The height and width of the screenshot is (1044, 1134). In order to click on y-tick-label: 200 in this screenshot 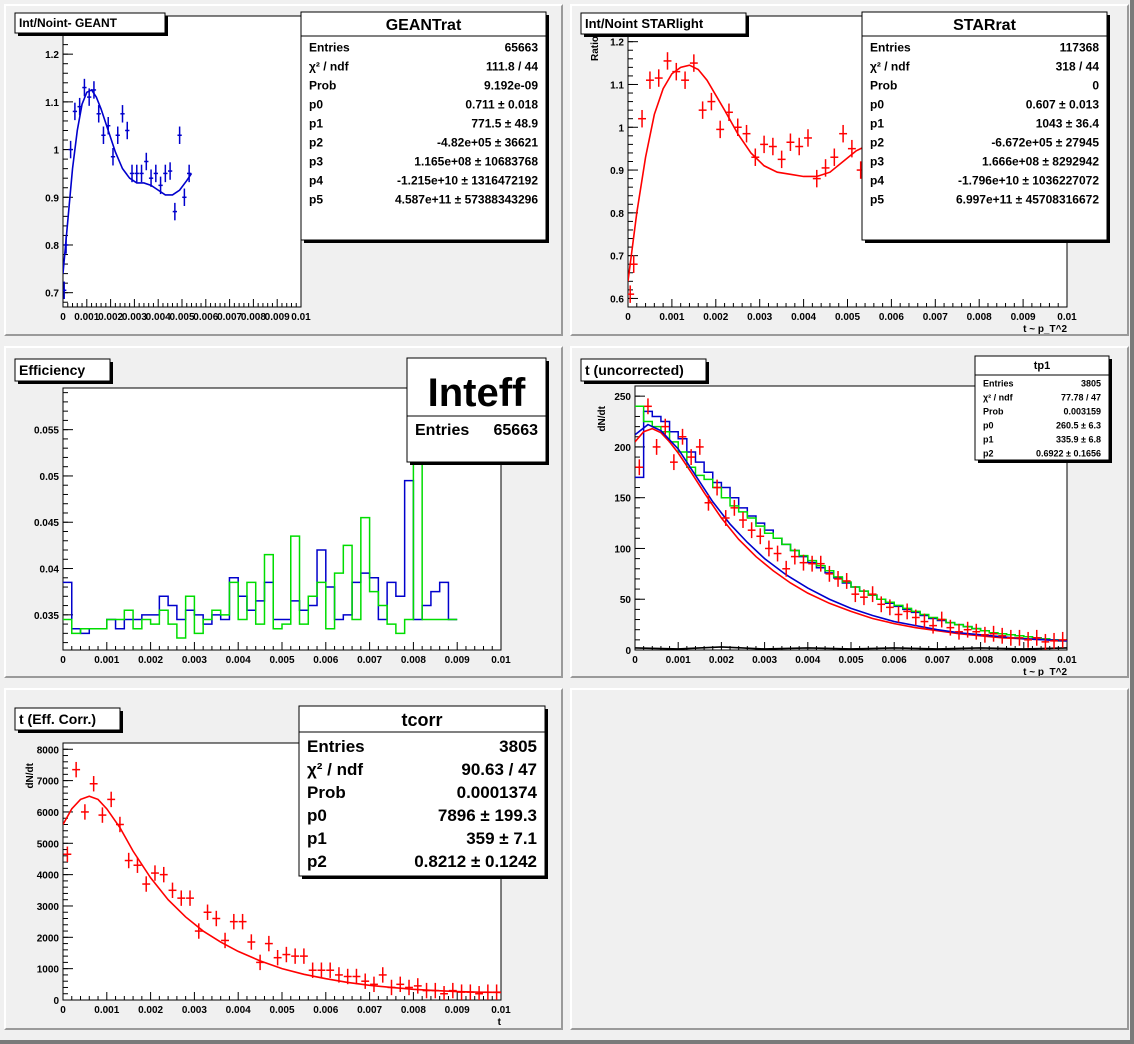, I will do `click(622, 448)`.